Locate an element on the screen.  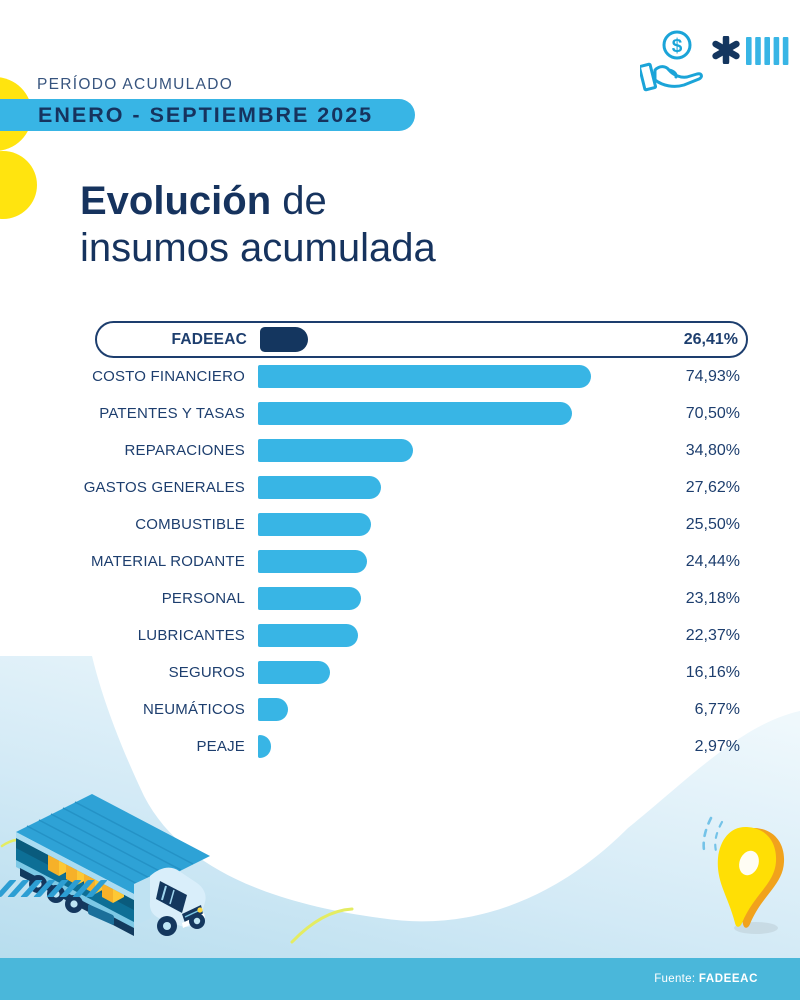
chart-row: REPARACIONES 34,80% is located at coordinates (421, 450).